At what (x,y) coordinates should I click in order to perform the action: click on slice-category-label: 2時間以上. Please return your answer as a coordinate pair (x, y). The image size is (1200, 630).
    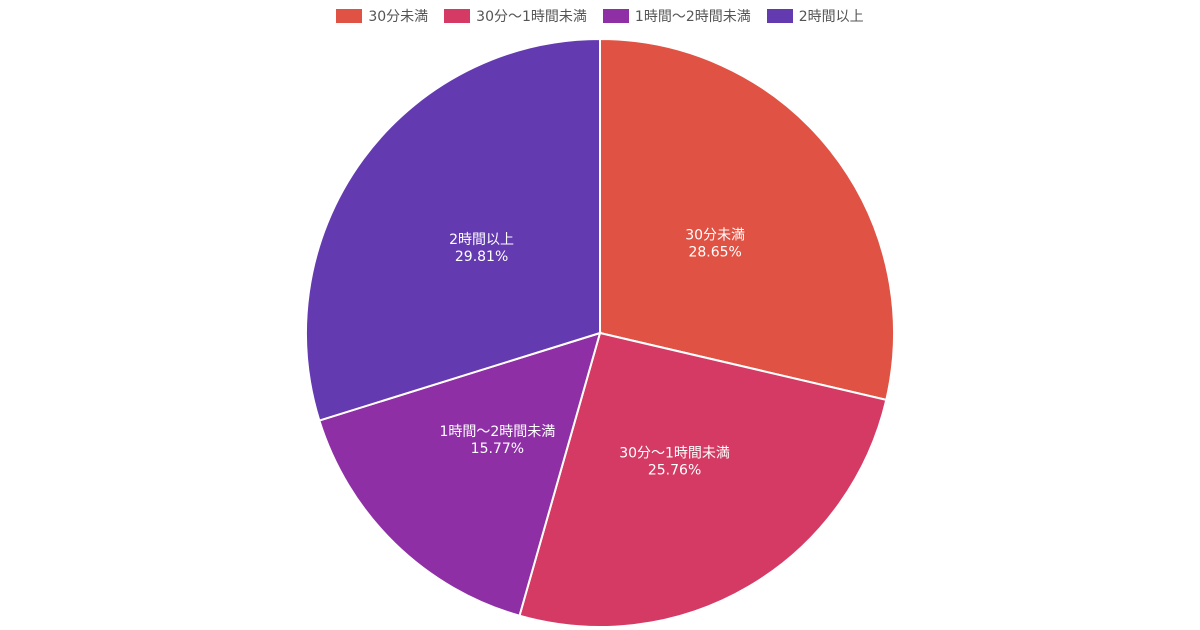
    Looking at the image, I should click on (481, 240).